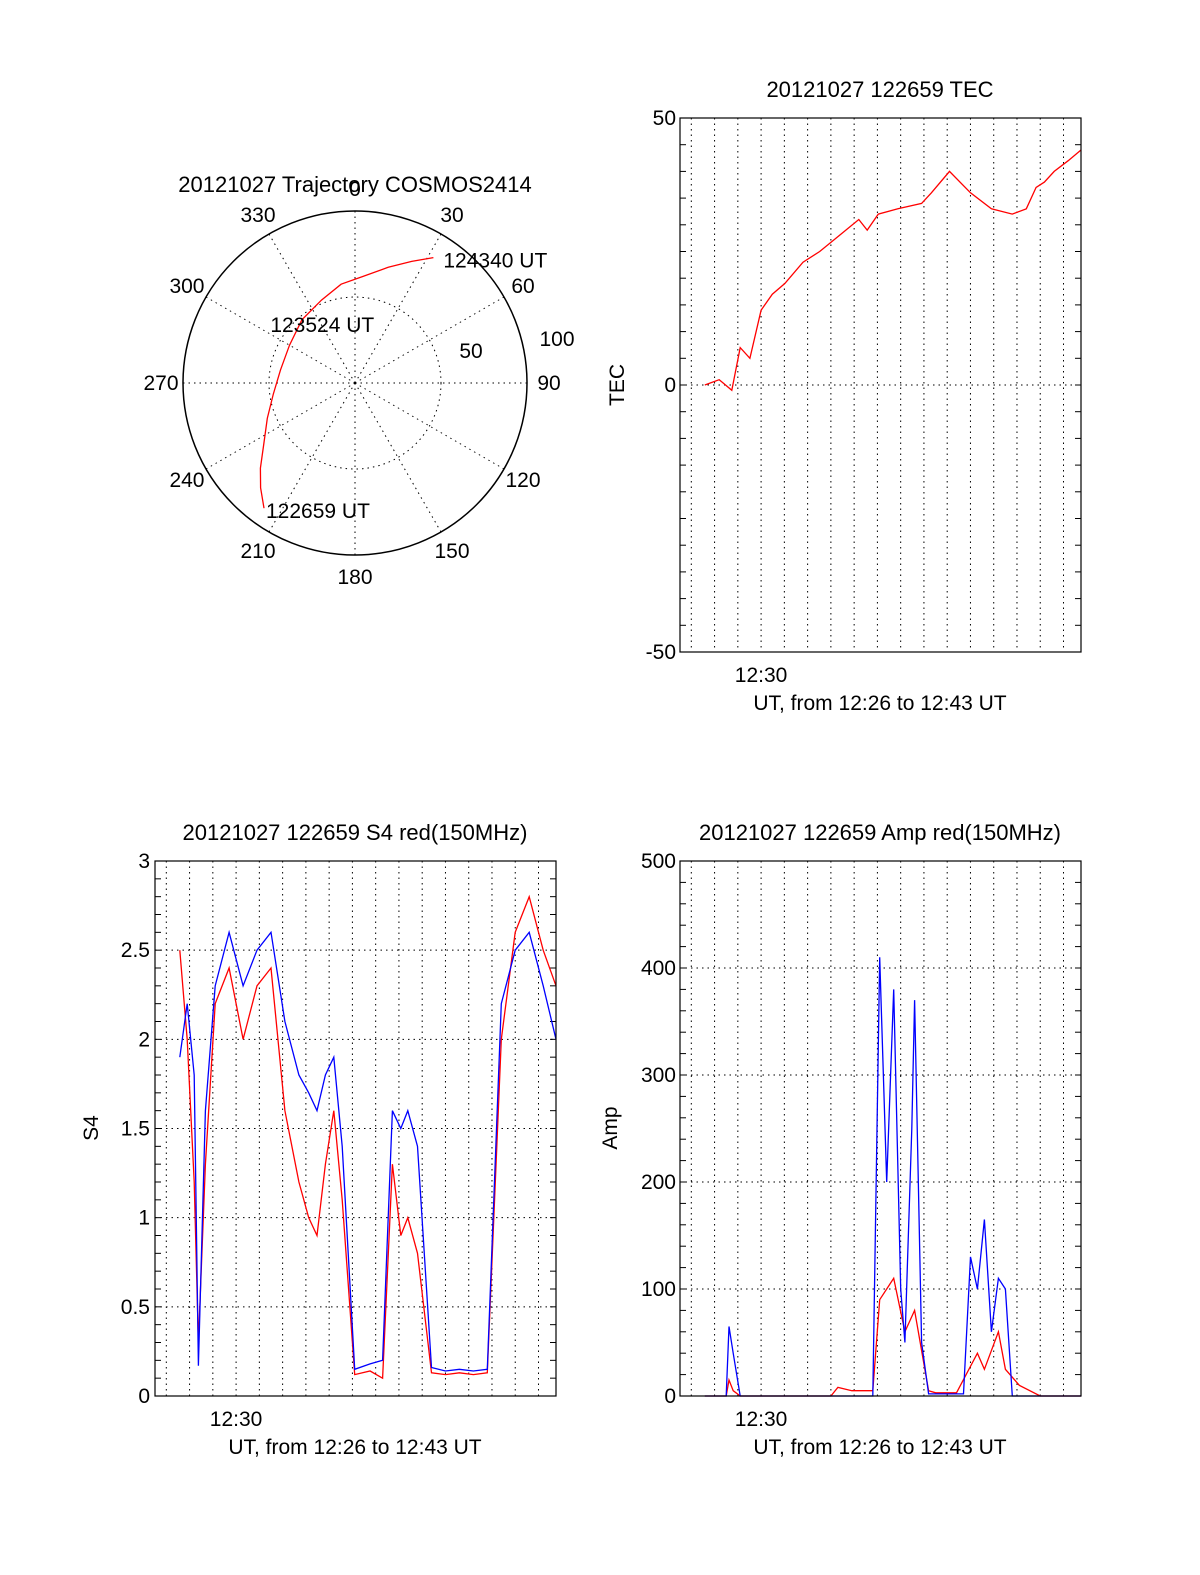 Image resolution: width=1200 pixels, height=1575 pixels. I want to click on y-tick-label: 3, so click(144, 861).